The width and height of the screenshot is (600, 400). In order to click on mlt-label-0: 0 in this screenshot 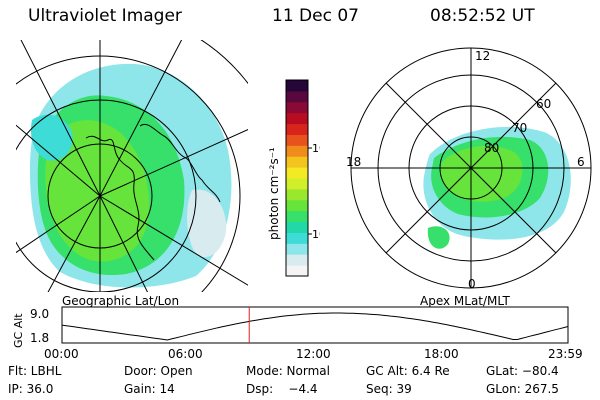, I will do `click(472, 284)`.